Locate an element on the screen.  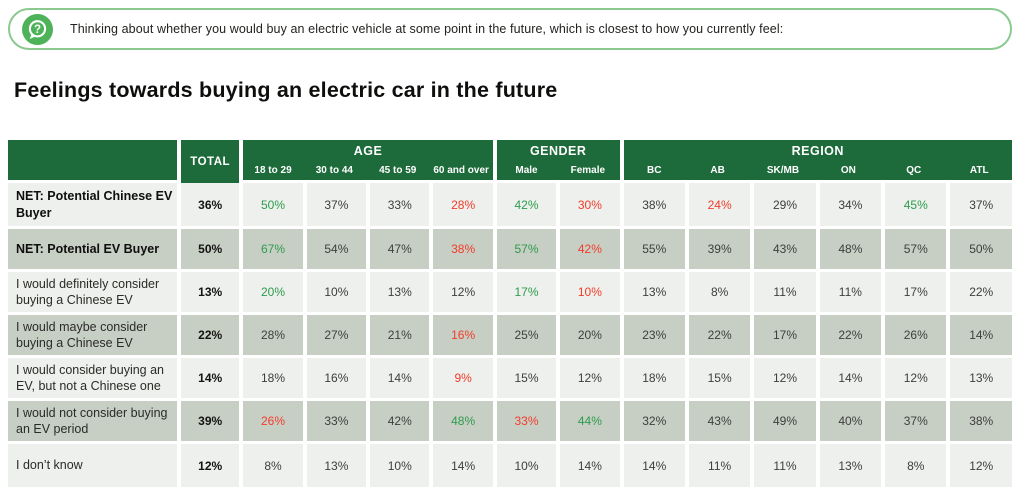
column-header-atl: ATL is located at coordinates (979, 172).